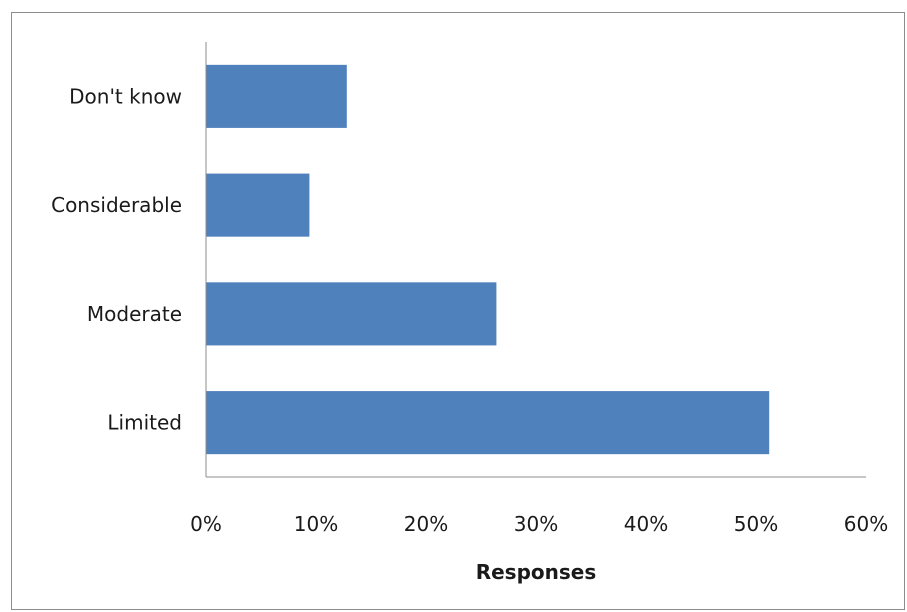  I want to click on x-tick-label: 50%, so click(756, 524).